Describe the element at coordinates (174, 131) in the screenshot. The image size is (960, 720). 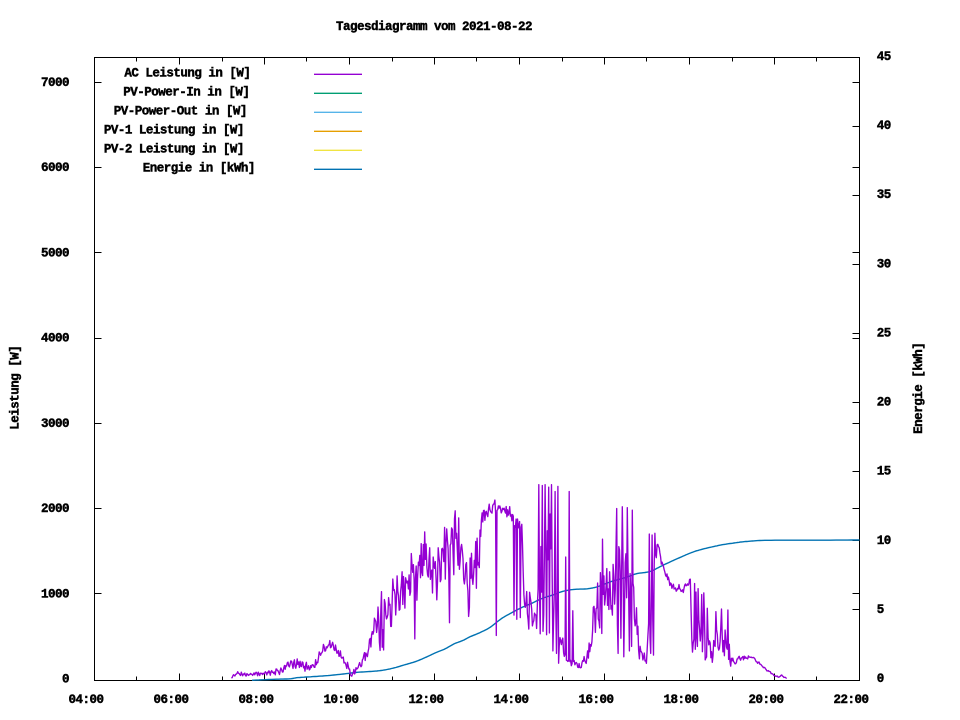
I see `svg-text: PV-1 Leistung in [W]` at that location.